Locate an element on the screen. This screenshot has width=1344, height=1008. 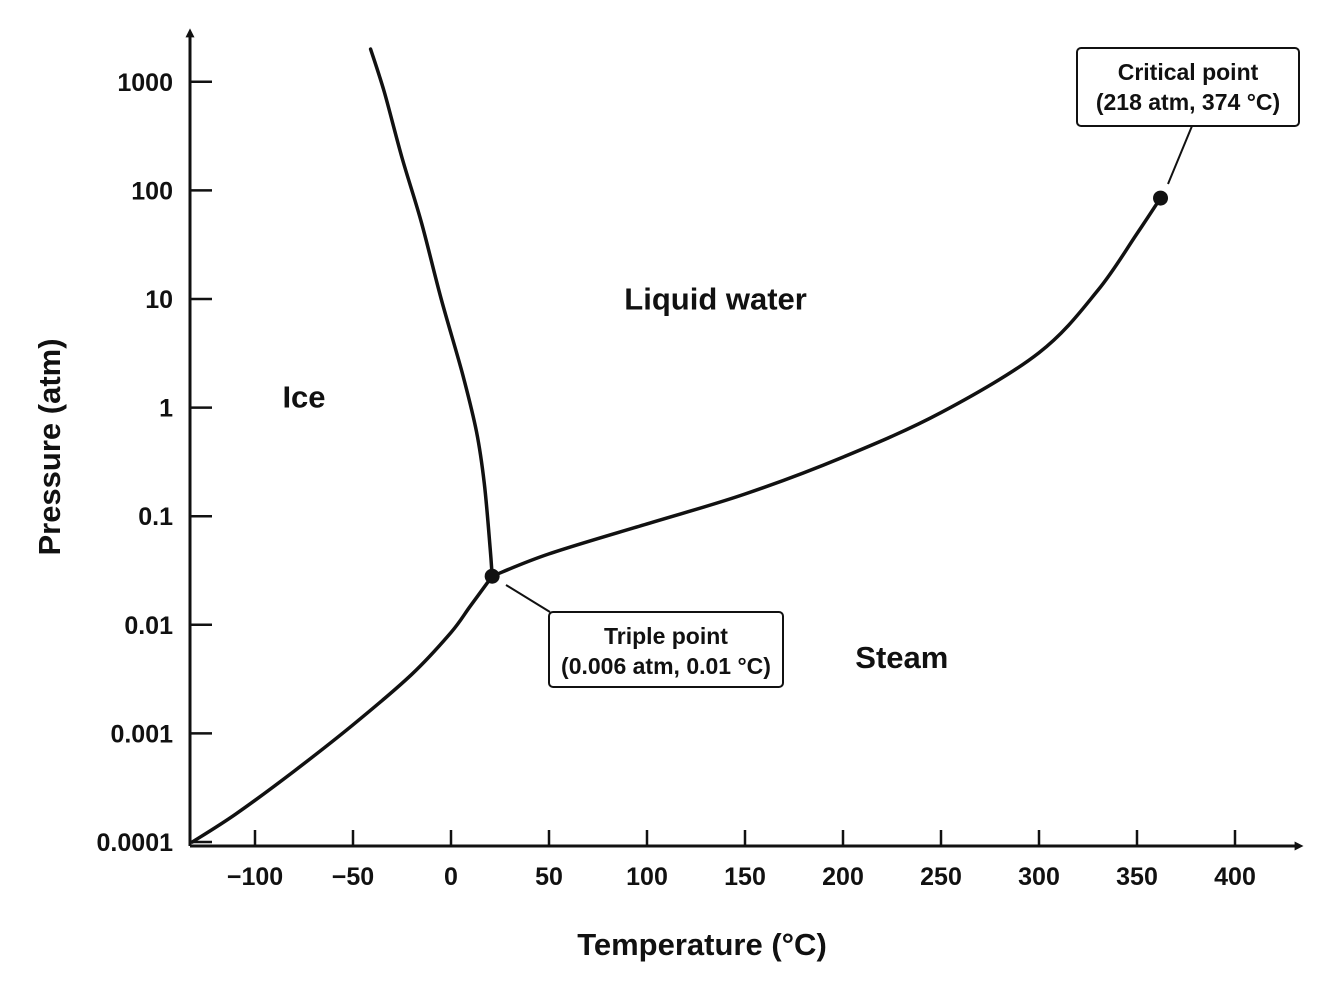
x-tick-label: 100 is located at coordinates (647, 877).